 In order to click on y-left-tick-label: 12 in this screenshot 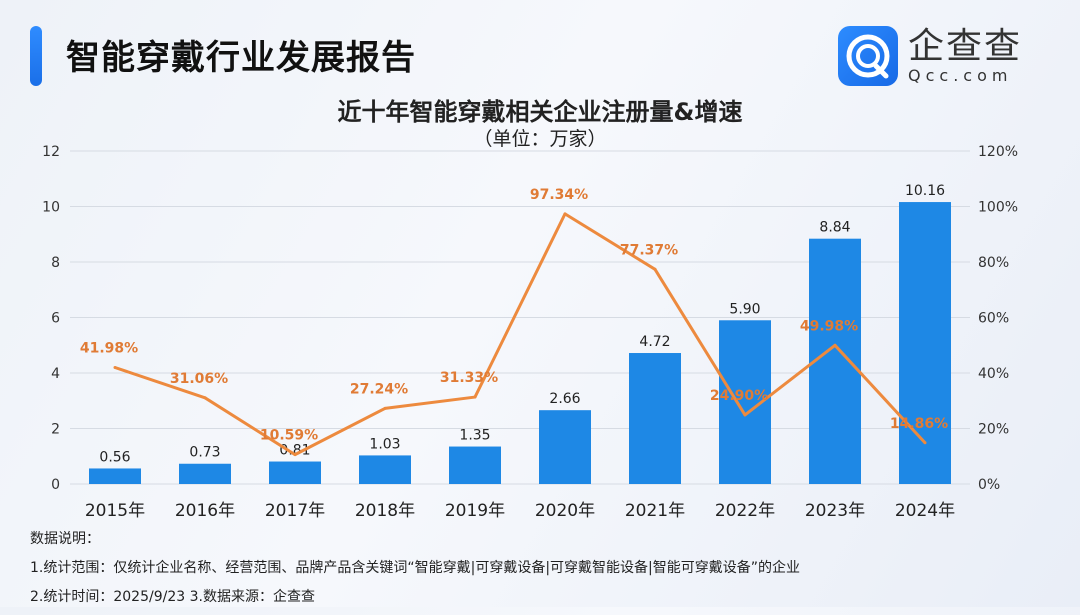, I will do `click(51, 152)`.